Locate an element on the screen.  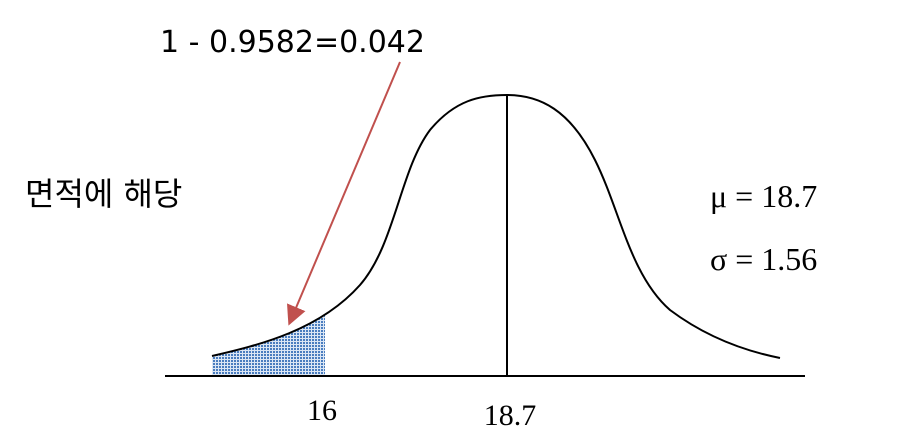
axis-label: 16 is located at coordinates (322, 410).